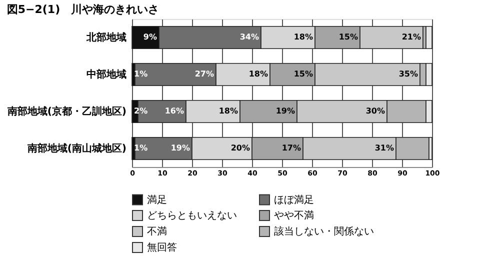 This screenshot has height=265, width=479. Describe the element at coordinates (66, 112) in the screenshot. I see `y-tick-label: 南部地域(京都・乙訓地区)` at that location.